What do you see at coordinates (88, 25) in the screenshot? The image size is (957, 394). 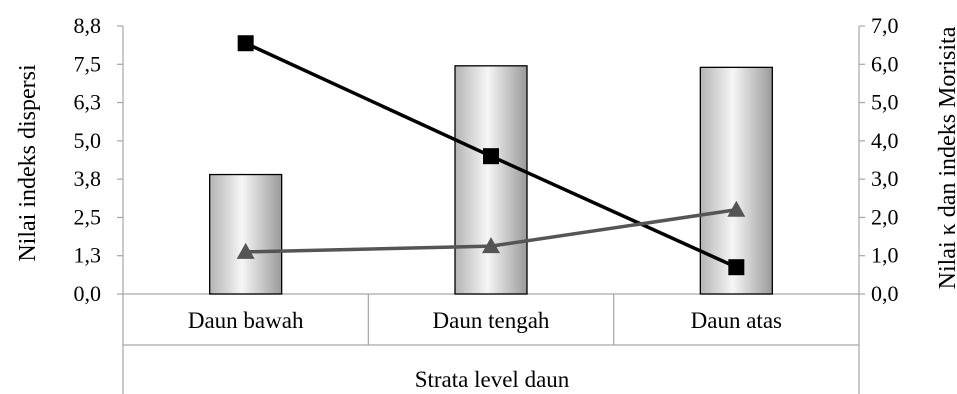 I see `left-tick-label: 8,8` at bounding box center [88, 25].